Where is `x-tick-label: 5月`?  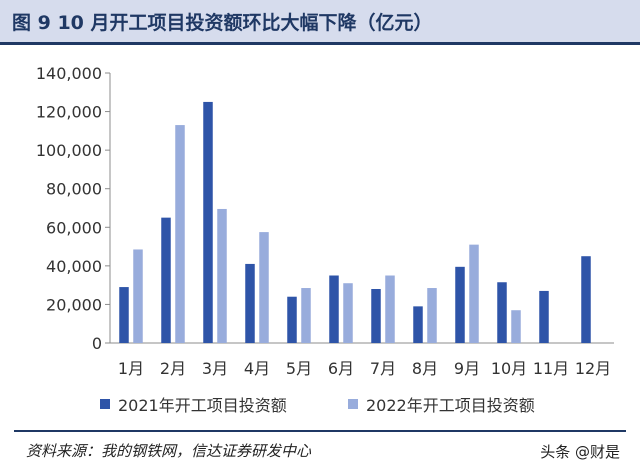 x-tick-label: 5月 is located at coordinates (299, 368).